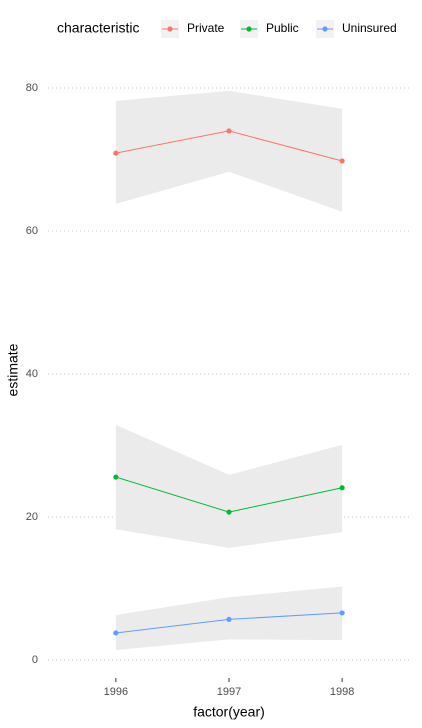 The height and width of the screenshot is (728, 422). What do you see at coordinates (35, 660) in the screenshot?
I see `y-tick-label: 0` at bounding box center [35, 660].